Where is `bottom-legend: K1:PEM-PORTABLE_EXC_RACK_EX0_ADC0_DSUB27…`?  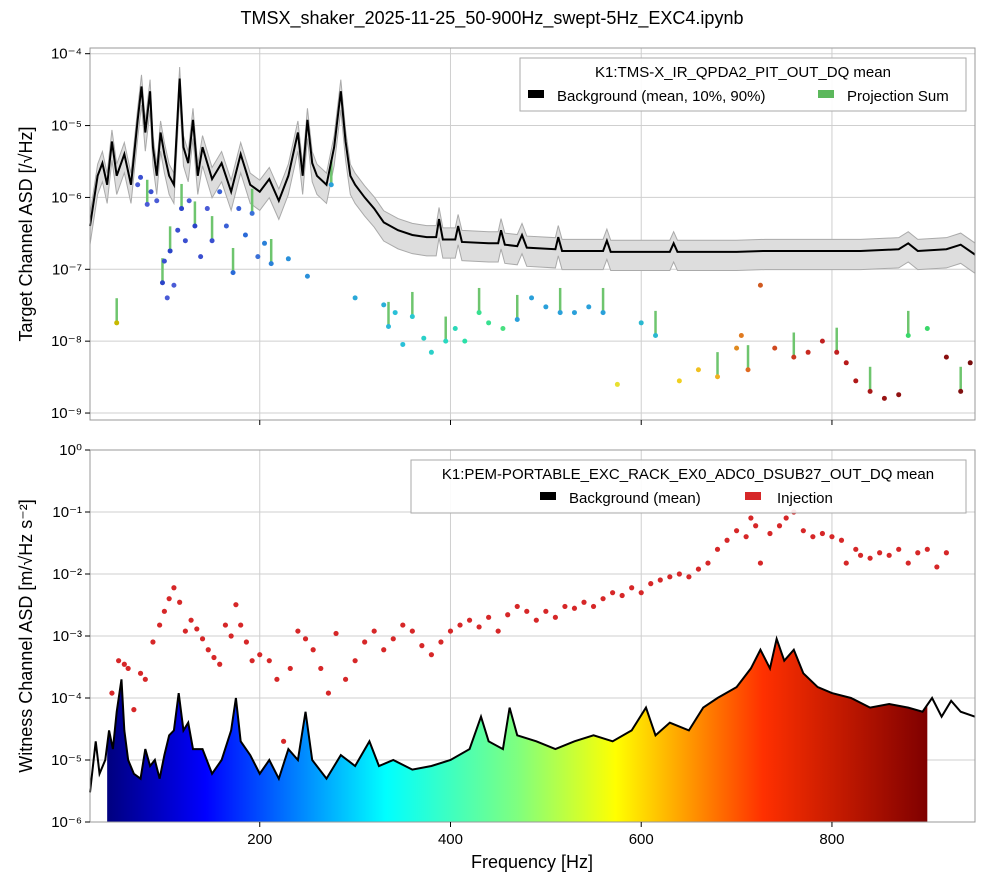 bottom-legend: K1:PEM-PORTABLE_EXC_RACK_EX0_ADC0_DSUB27… is located at coordinates (688, 486).